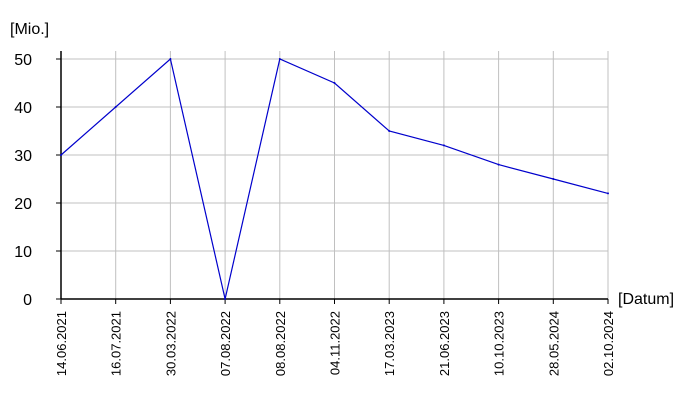  I want to click on x-tick-label: 28.05.2024, so click(553, 343).